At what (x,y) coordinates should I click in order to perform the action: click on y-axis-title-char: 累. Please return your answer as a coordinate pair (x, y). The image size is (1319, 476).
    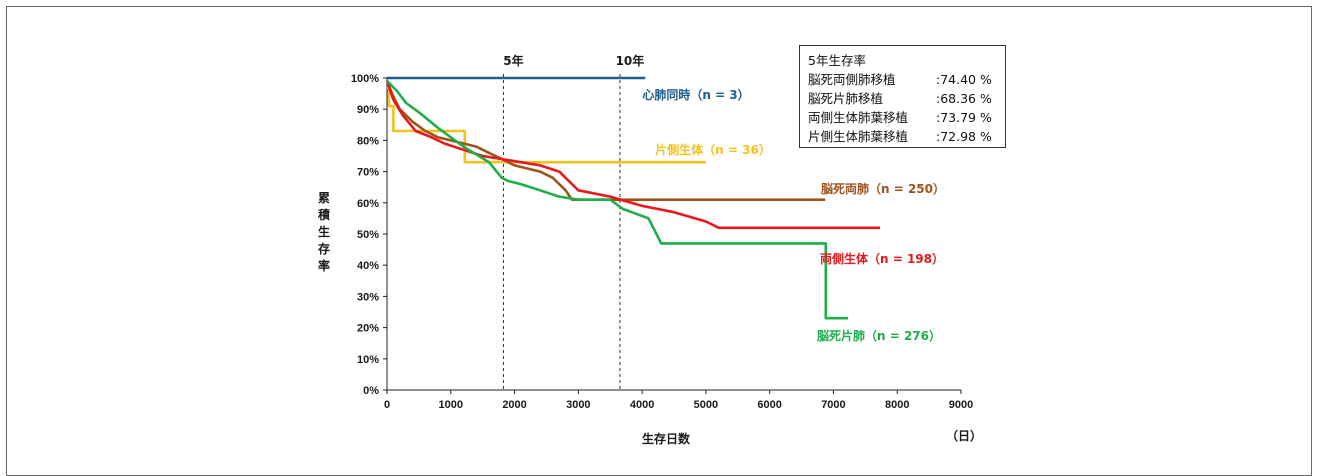
    Looking at the image, I should click on (324, 198).